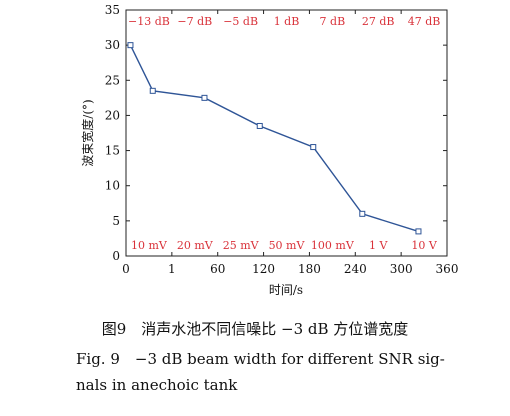  What do you see at coordinates (401, 269) in the screenshot?
I see `x-tick-label: 300` at bounding box center [401, 269].